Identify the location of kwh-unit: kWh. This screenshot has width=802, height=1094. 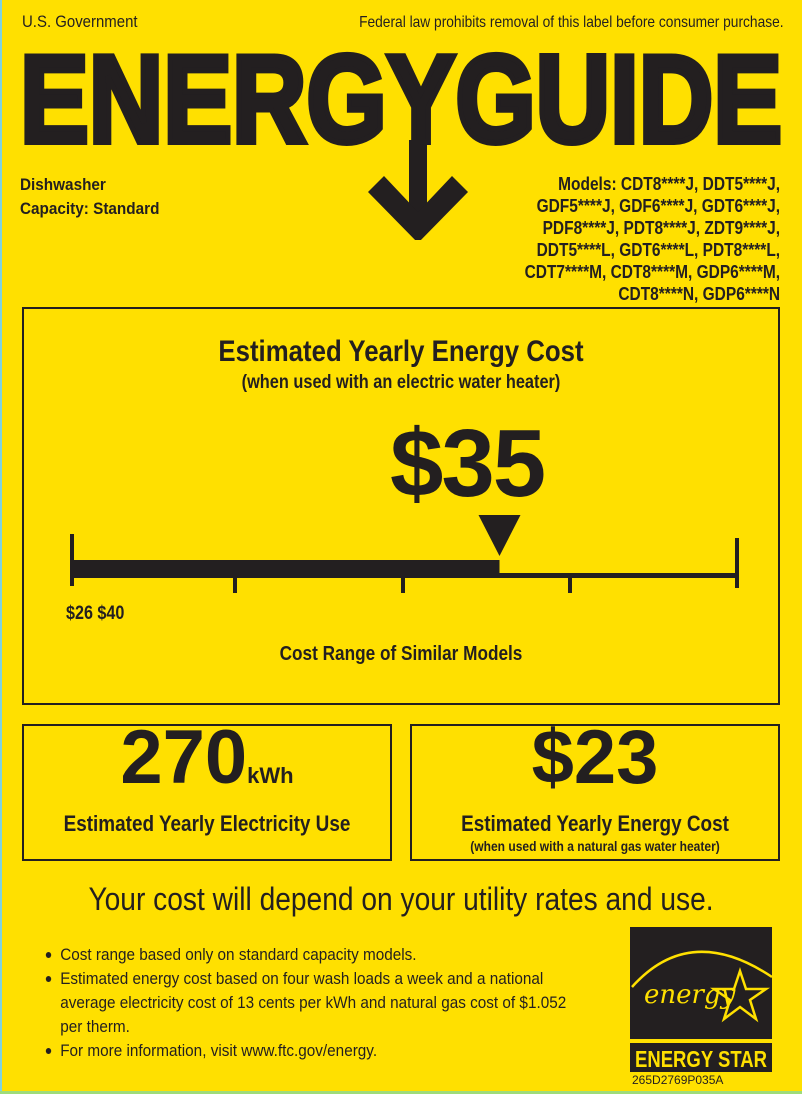
(270, 775).